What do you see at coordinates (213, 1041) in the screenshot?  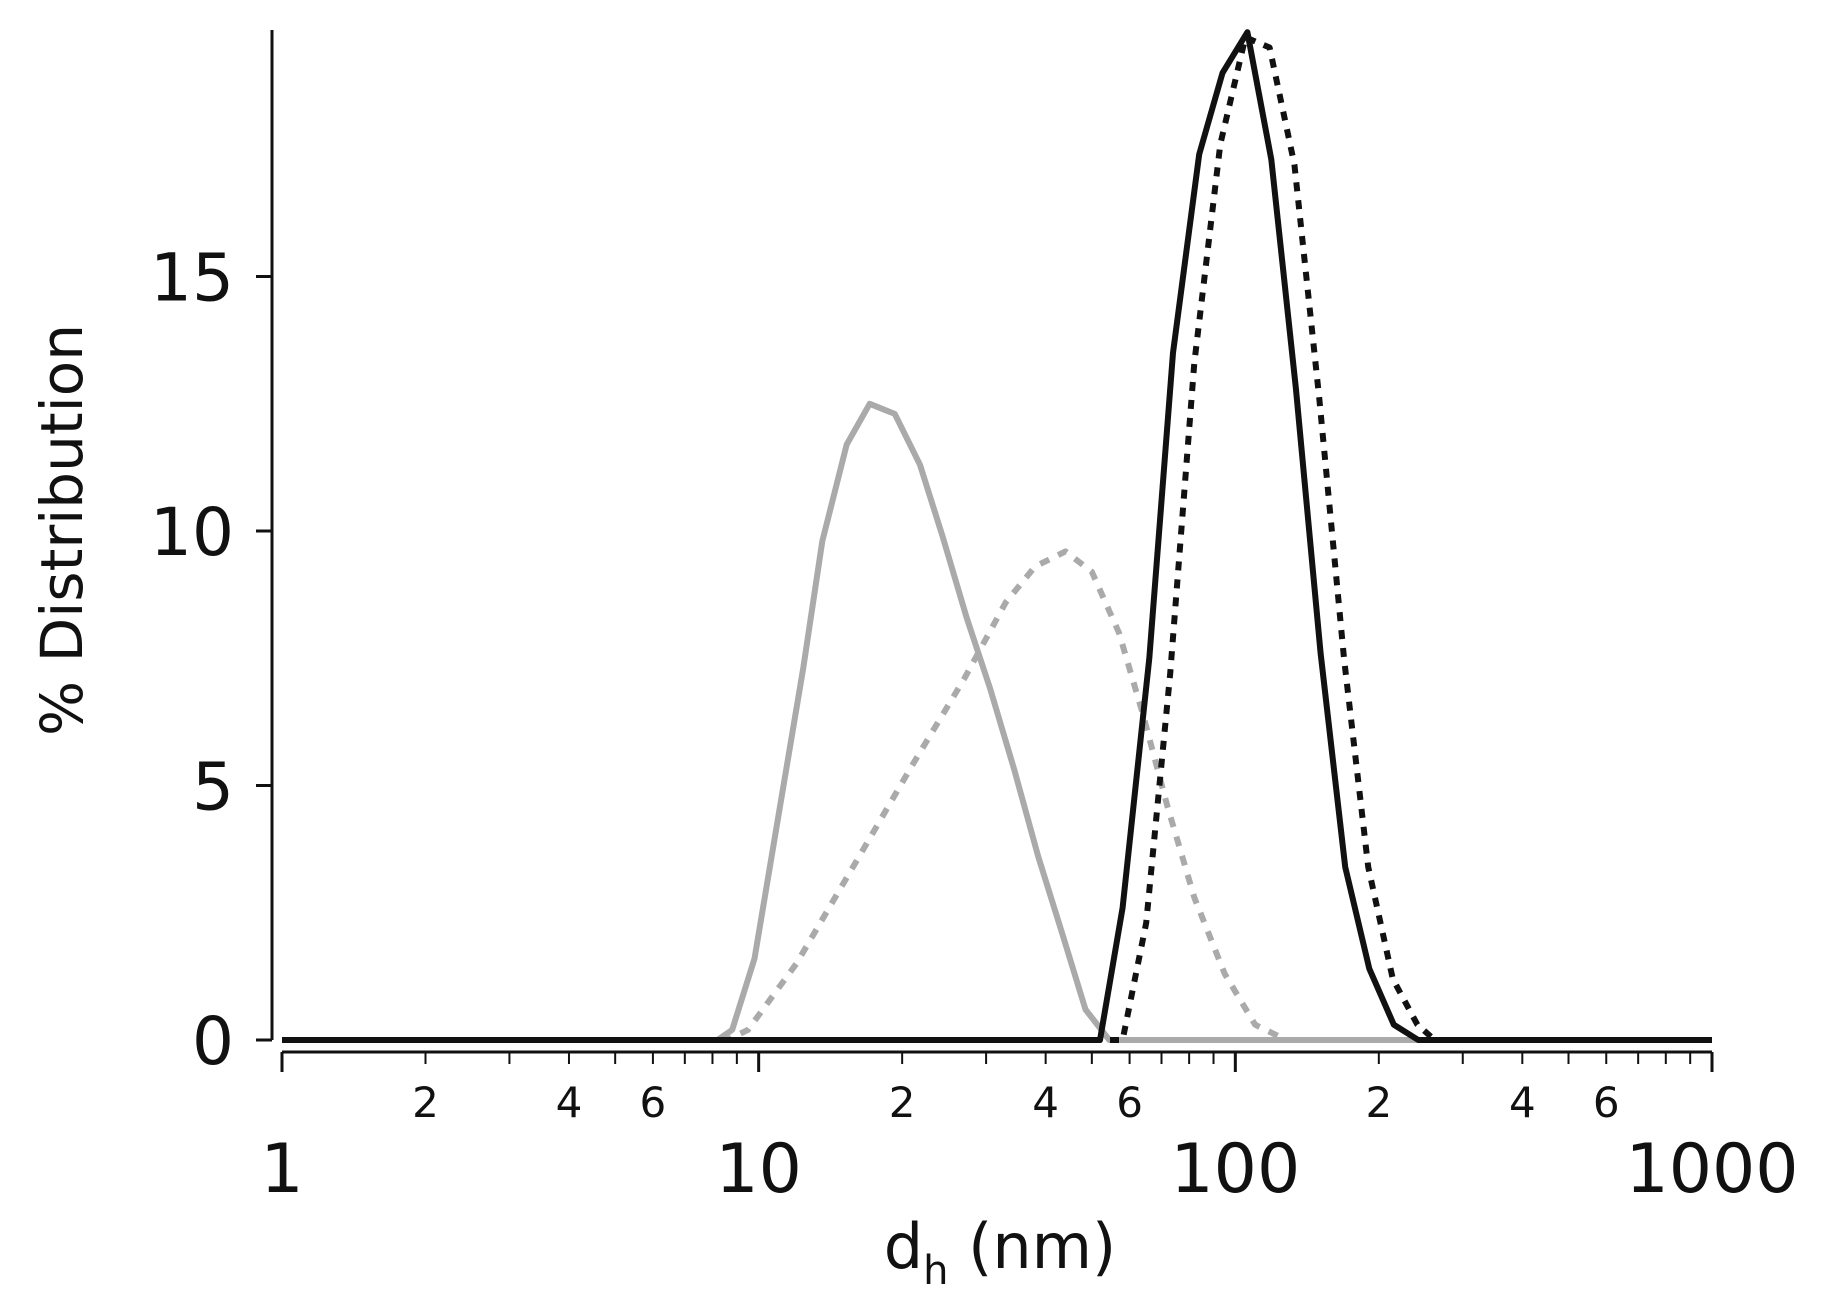 I see `y-tick-label: 0` at bounding box center [213, 1041].